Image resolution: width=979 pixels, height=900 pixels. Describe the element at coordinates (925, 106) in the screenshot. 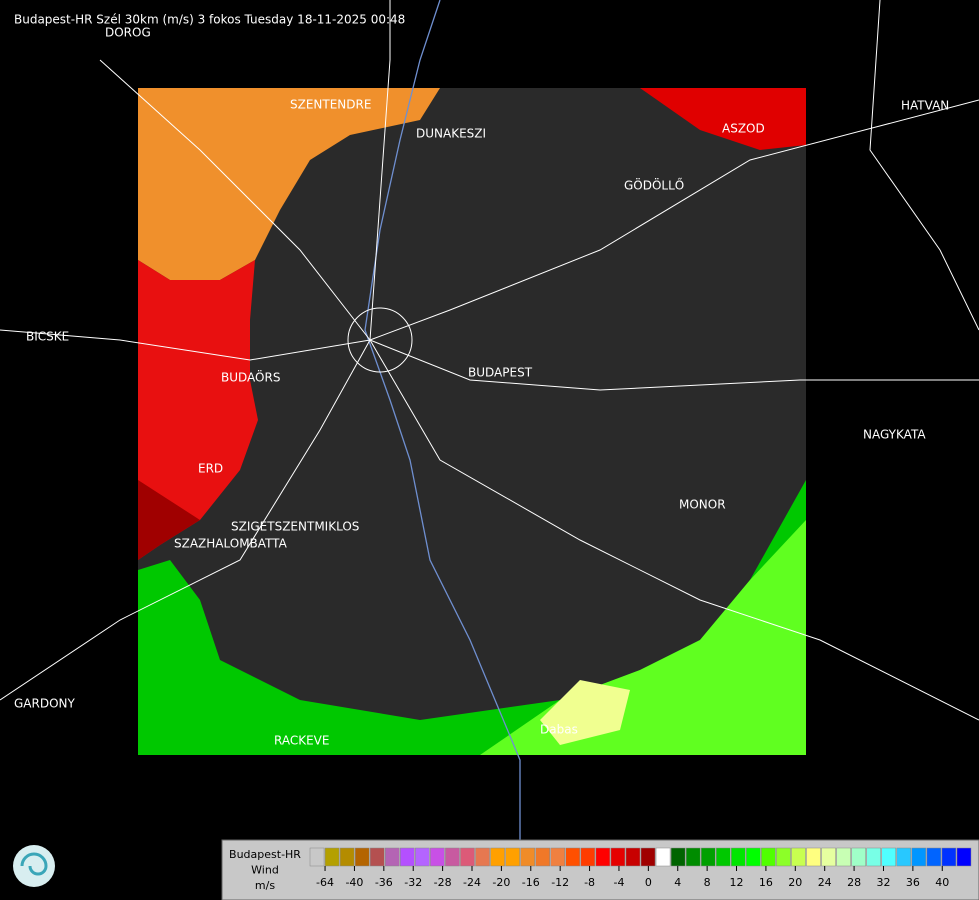

I see `place-label: HATVAN` at that location.